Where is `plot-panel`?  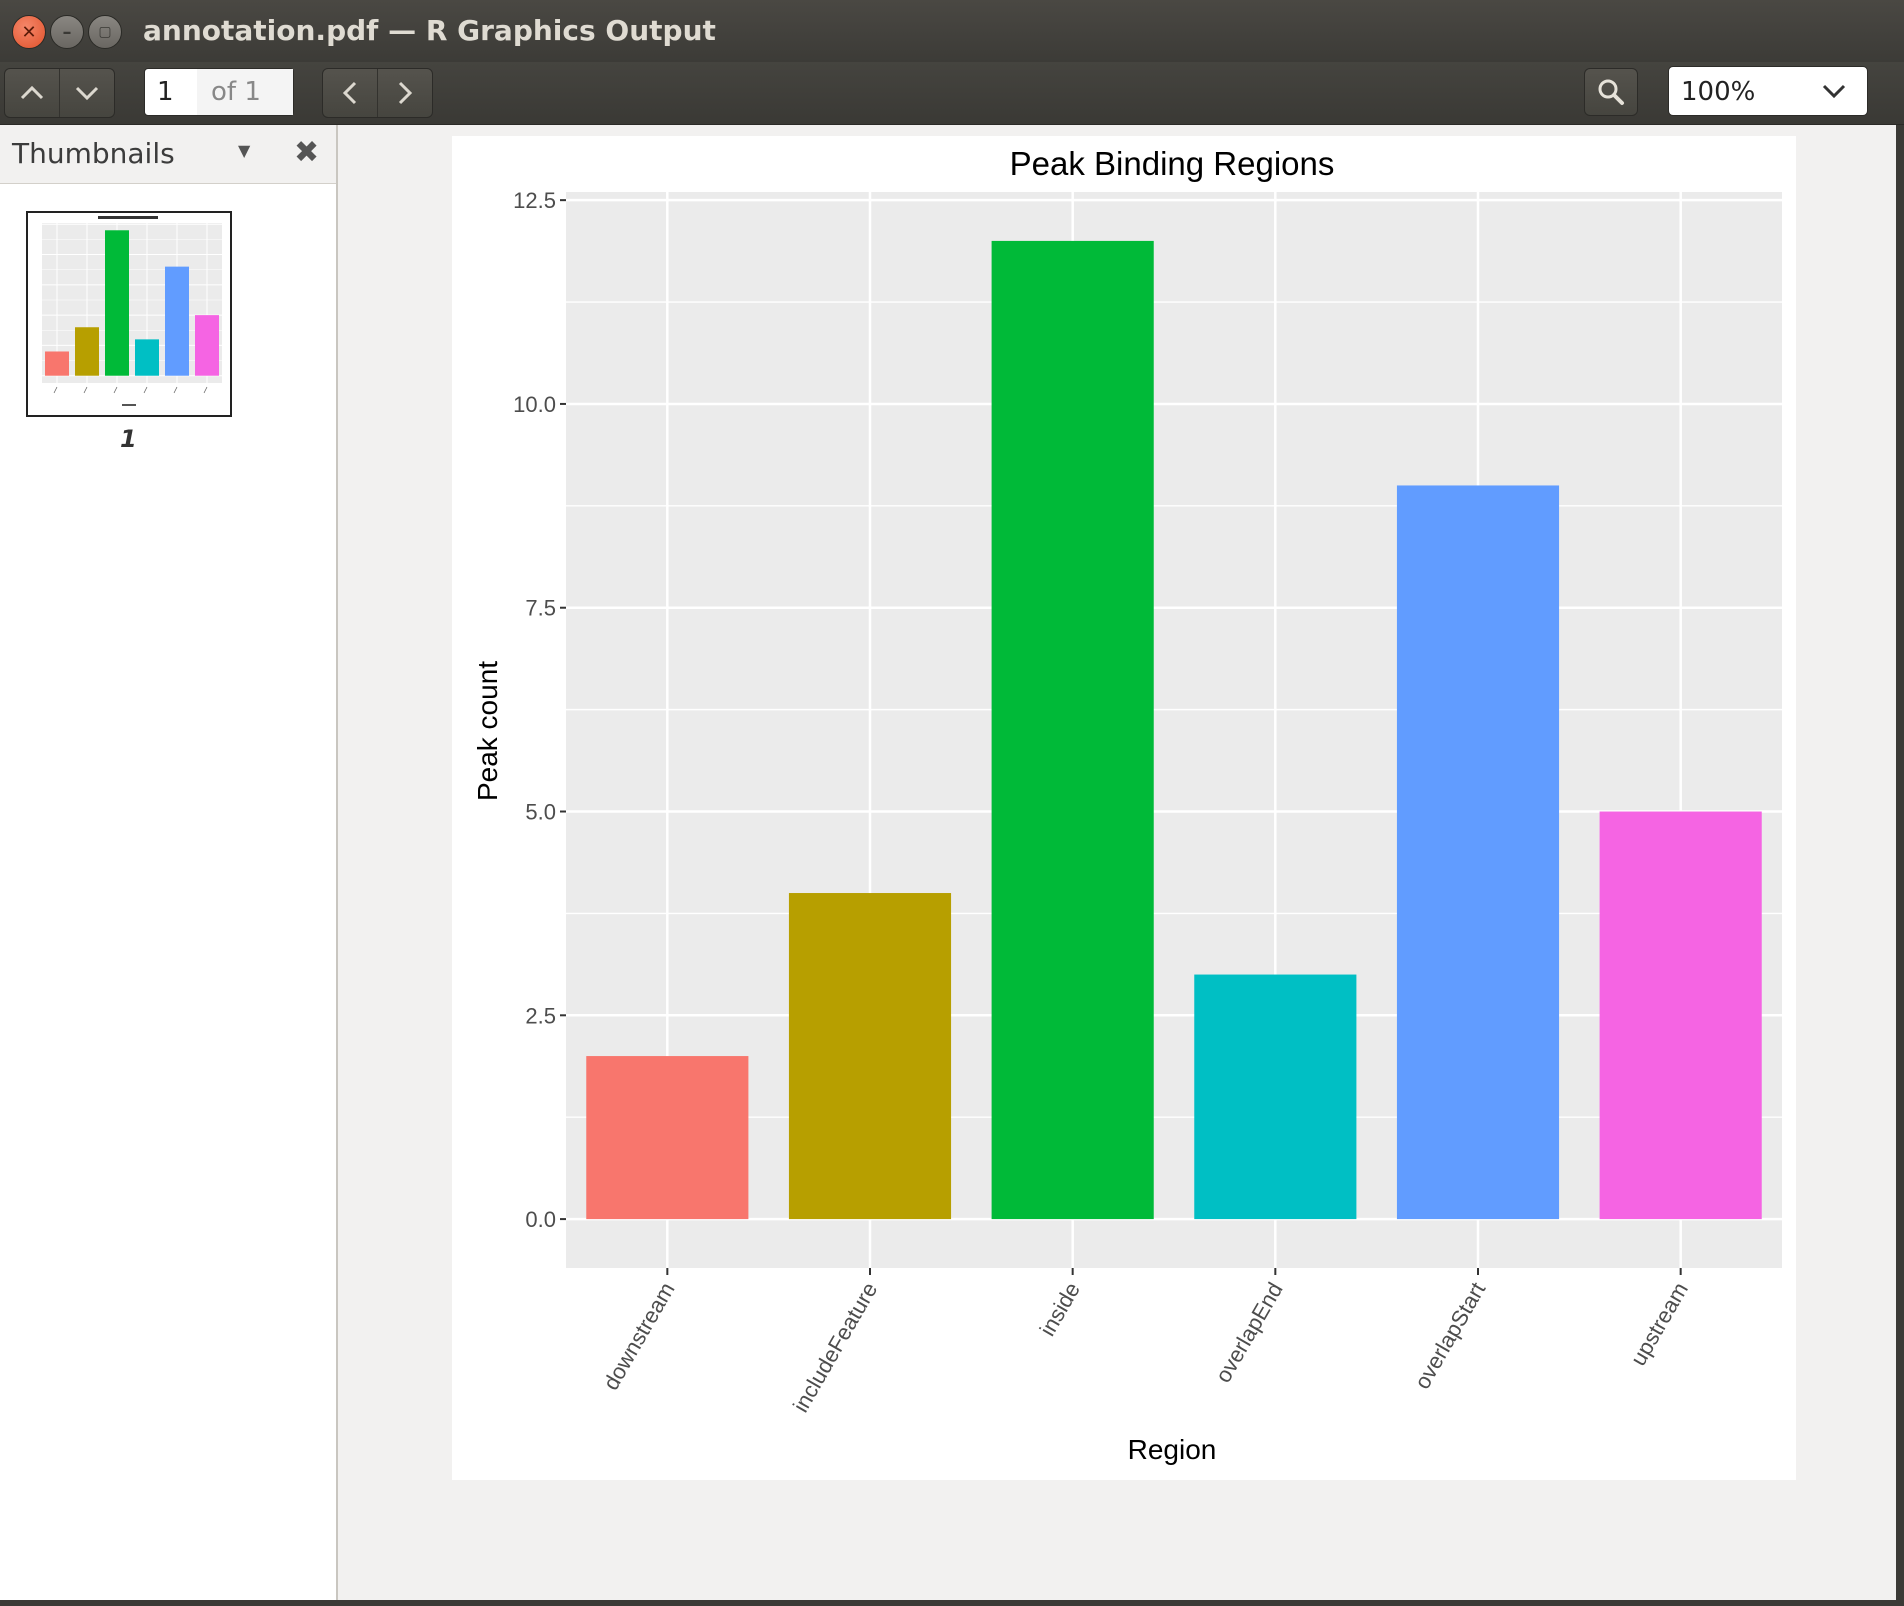 plot-panel is located at coordinates (132, 303).